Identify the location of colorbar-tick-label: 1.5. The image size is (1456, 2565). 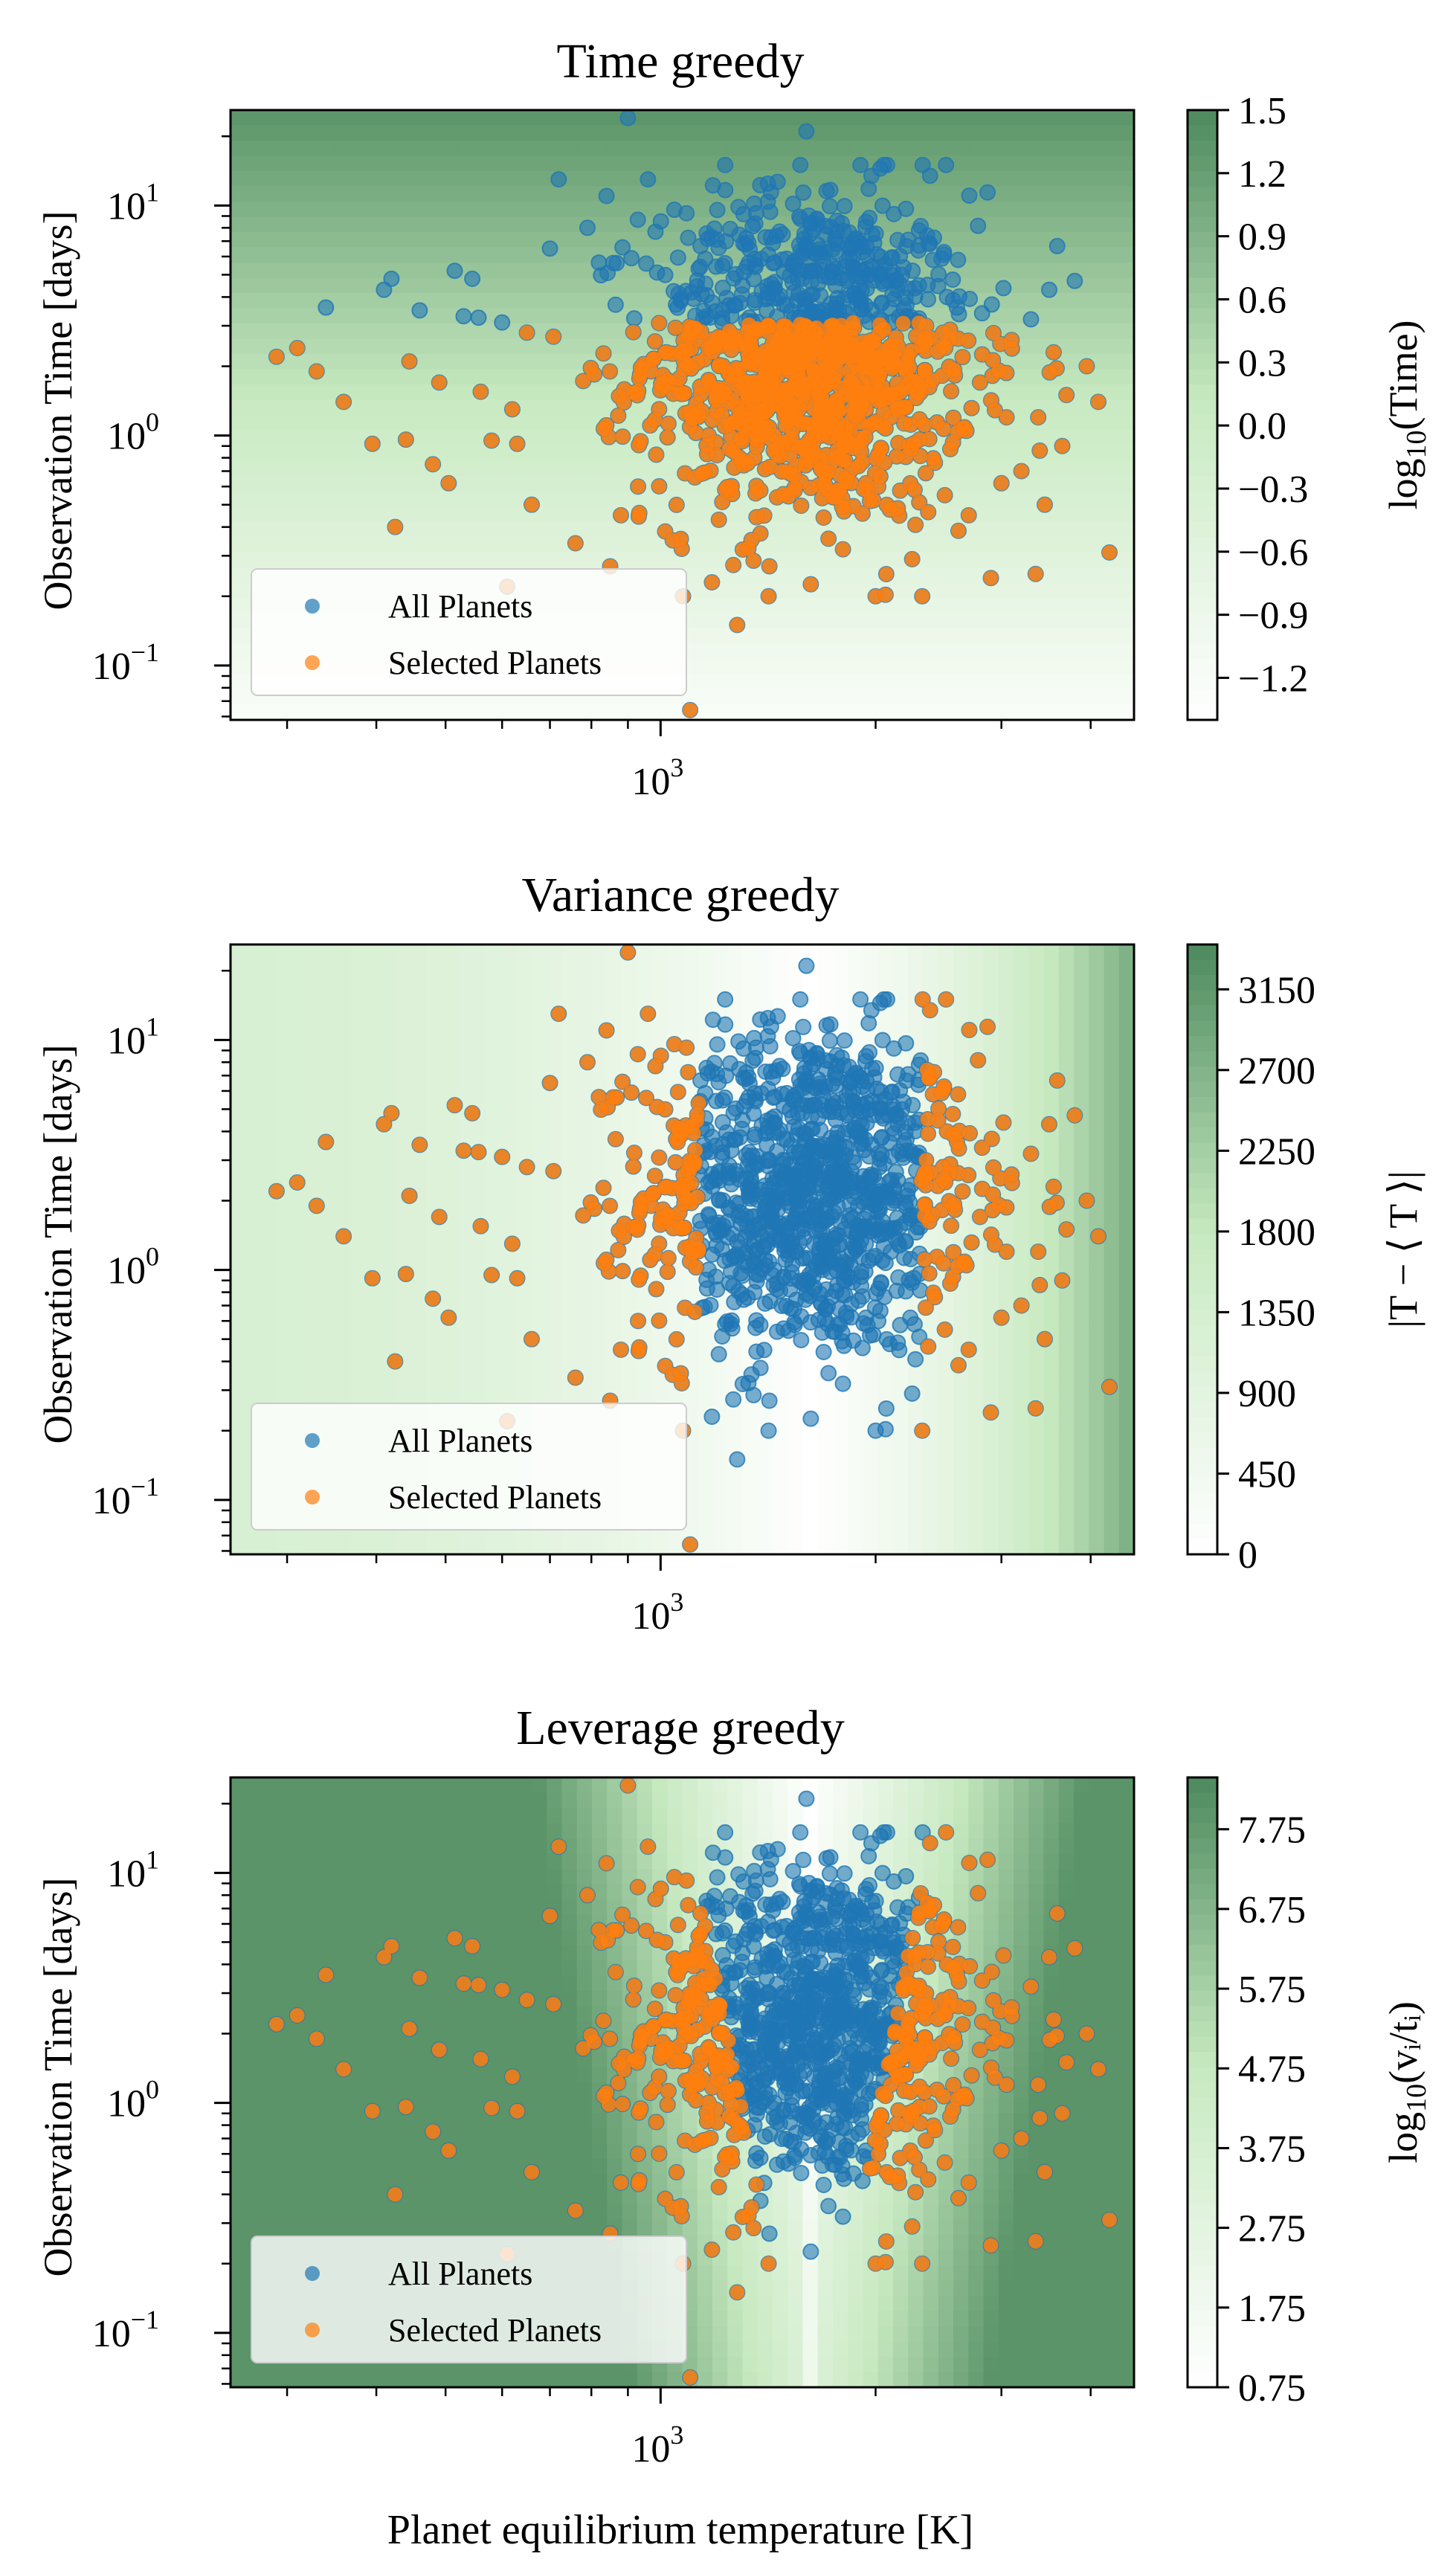
(1262, 111).